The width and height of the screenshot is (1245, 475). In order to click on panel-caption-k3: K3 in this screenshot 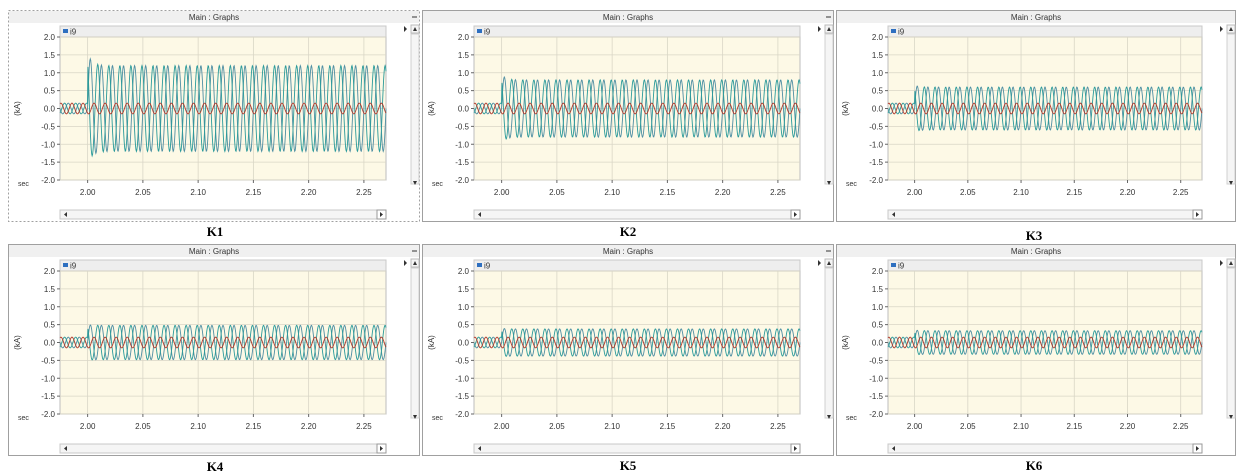, I will do `click(1034, 236)`.